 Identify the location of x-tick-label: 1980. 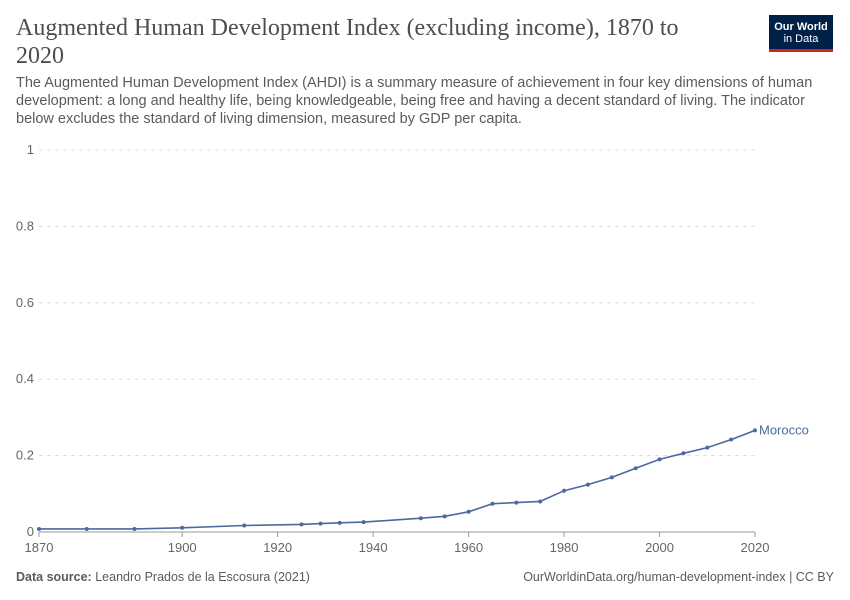
(564, 547).